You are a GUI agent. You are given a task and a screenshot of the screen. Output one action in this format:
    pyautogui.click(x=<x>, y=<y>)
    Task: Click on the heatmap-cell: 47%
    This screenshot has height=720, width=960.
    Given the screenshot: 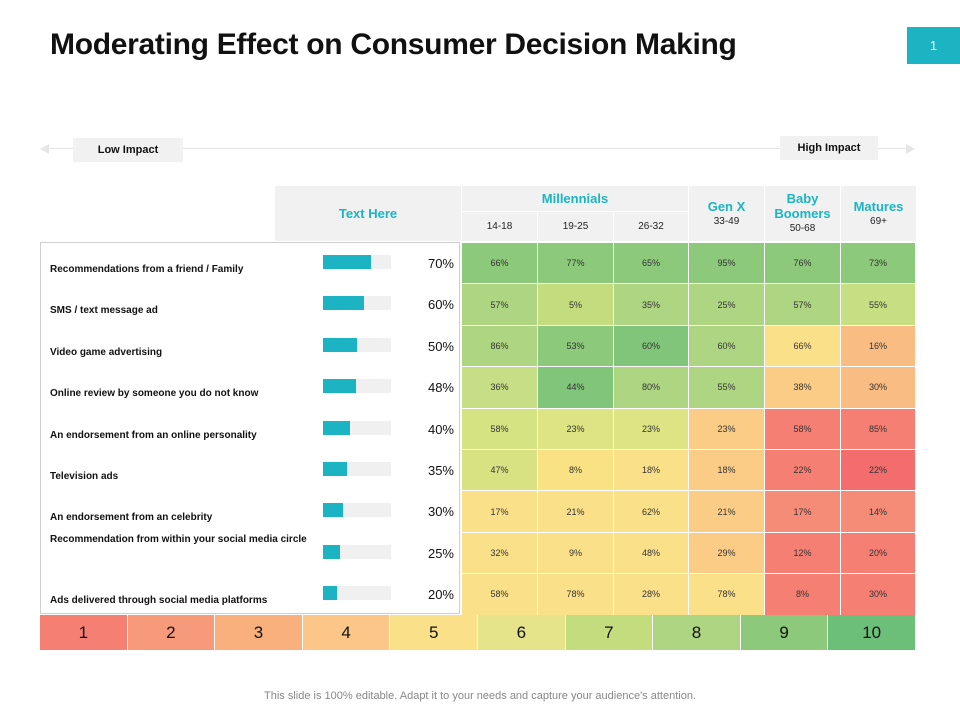 What is the action you would take?
    pyautogui.click(x=500, y=471)
    